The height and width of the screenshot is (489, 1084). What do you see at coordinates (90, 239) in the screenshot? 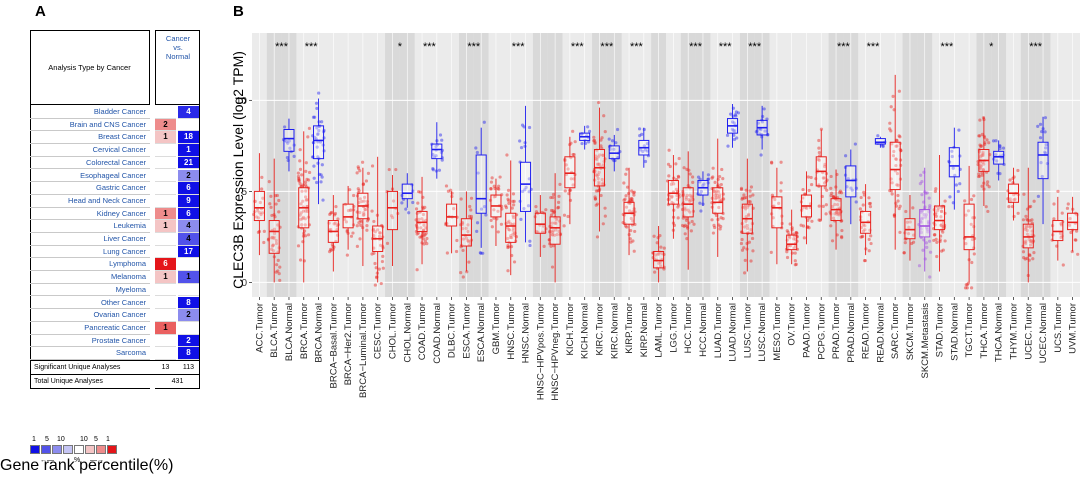
I see `cancer-type-label: Liver Cancer` at bounding box center [90, 239].